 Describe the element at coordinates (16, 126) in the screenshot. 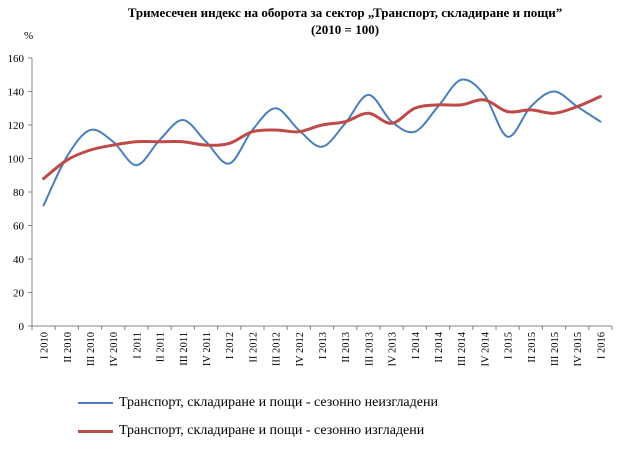

I see `y-tick-label: 120` at that location.